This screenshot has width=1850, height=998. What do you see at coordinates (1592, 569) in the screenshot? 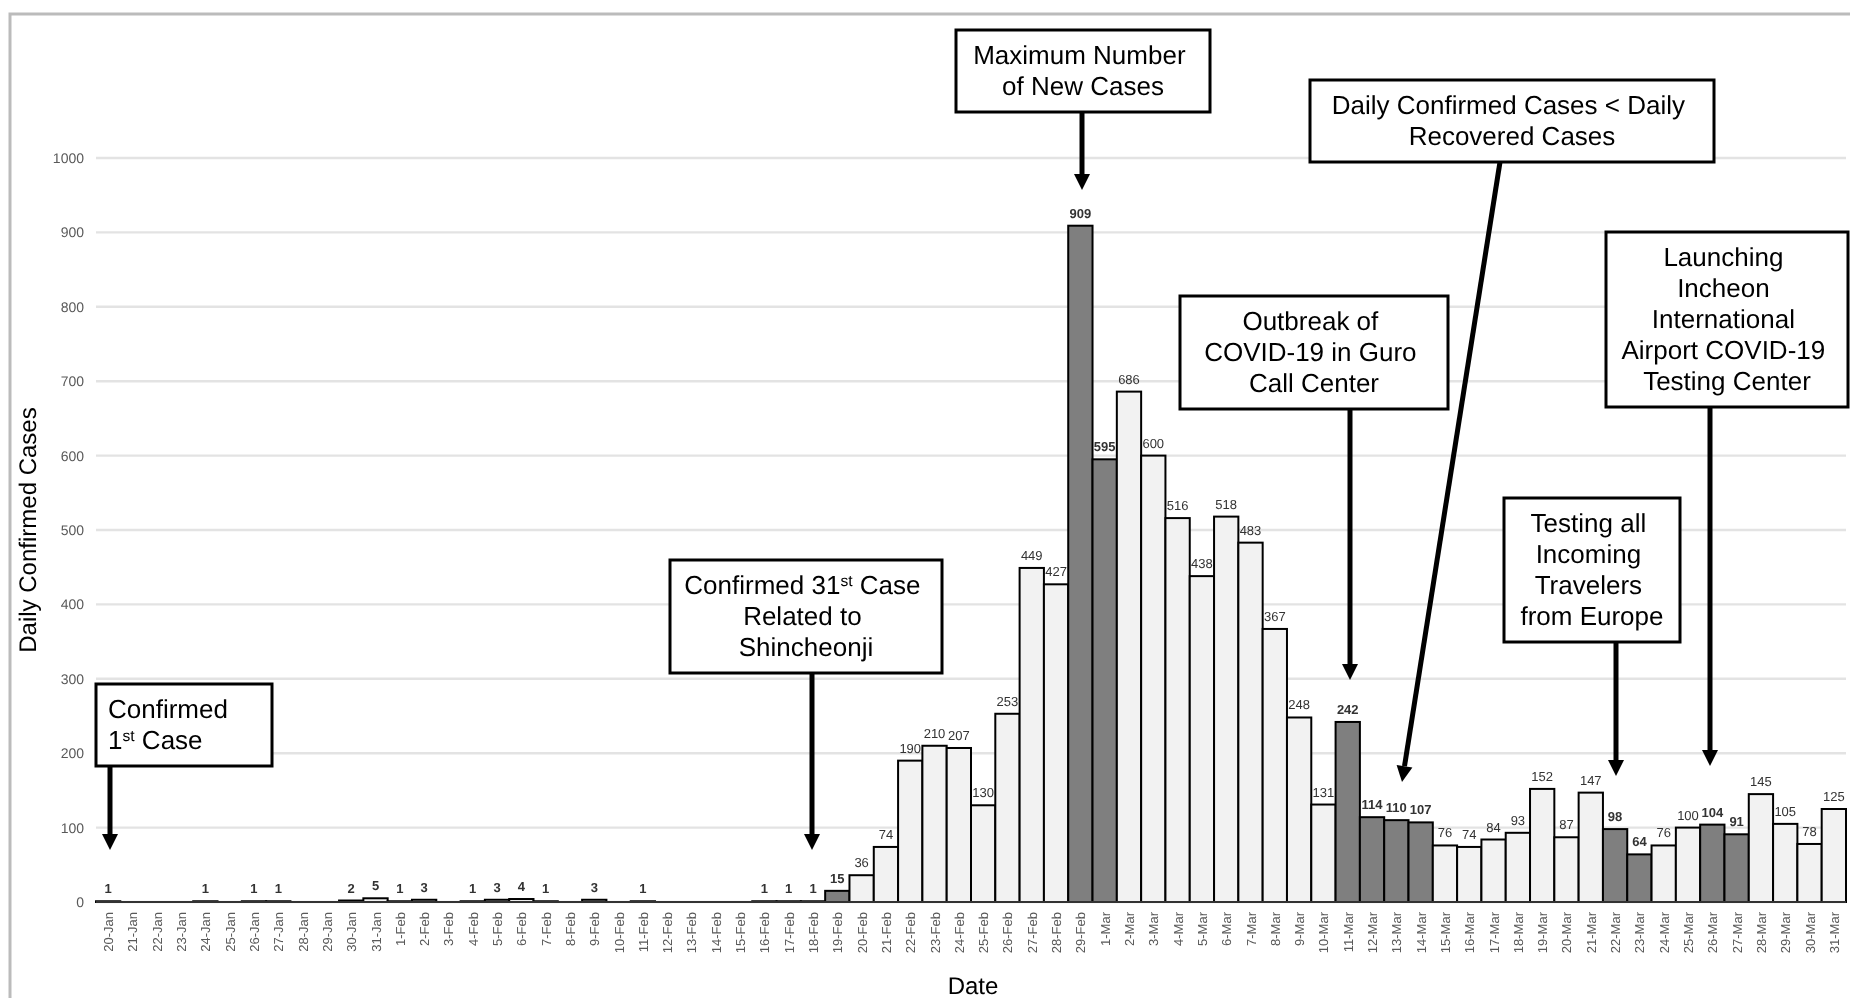
I see `annotation: Testing all Incoming Travelers from Europe` at bounding box center [1592, 569].